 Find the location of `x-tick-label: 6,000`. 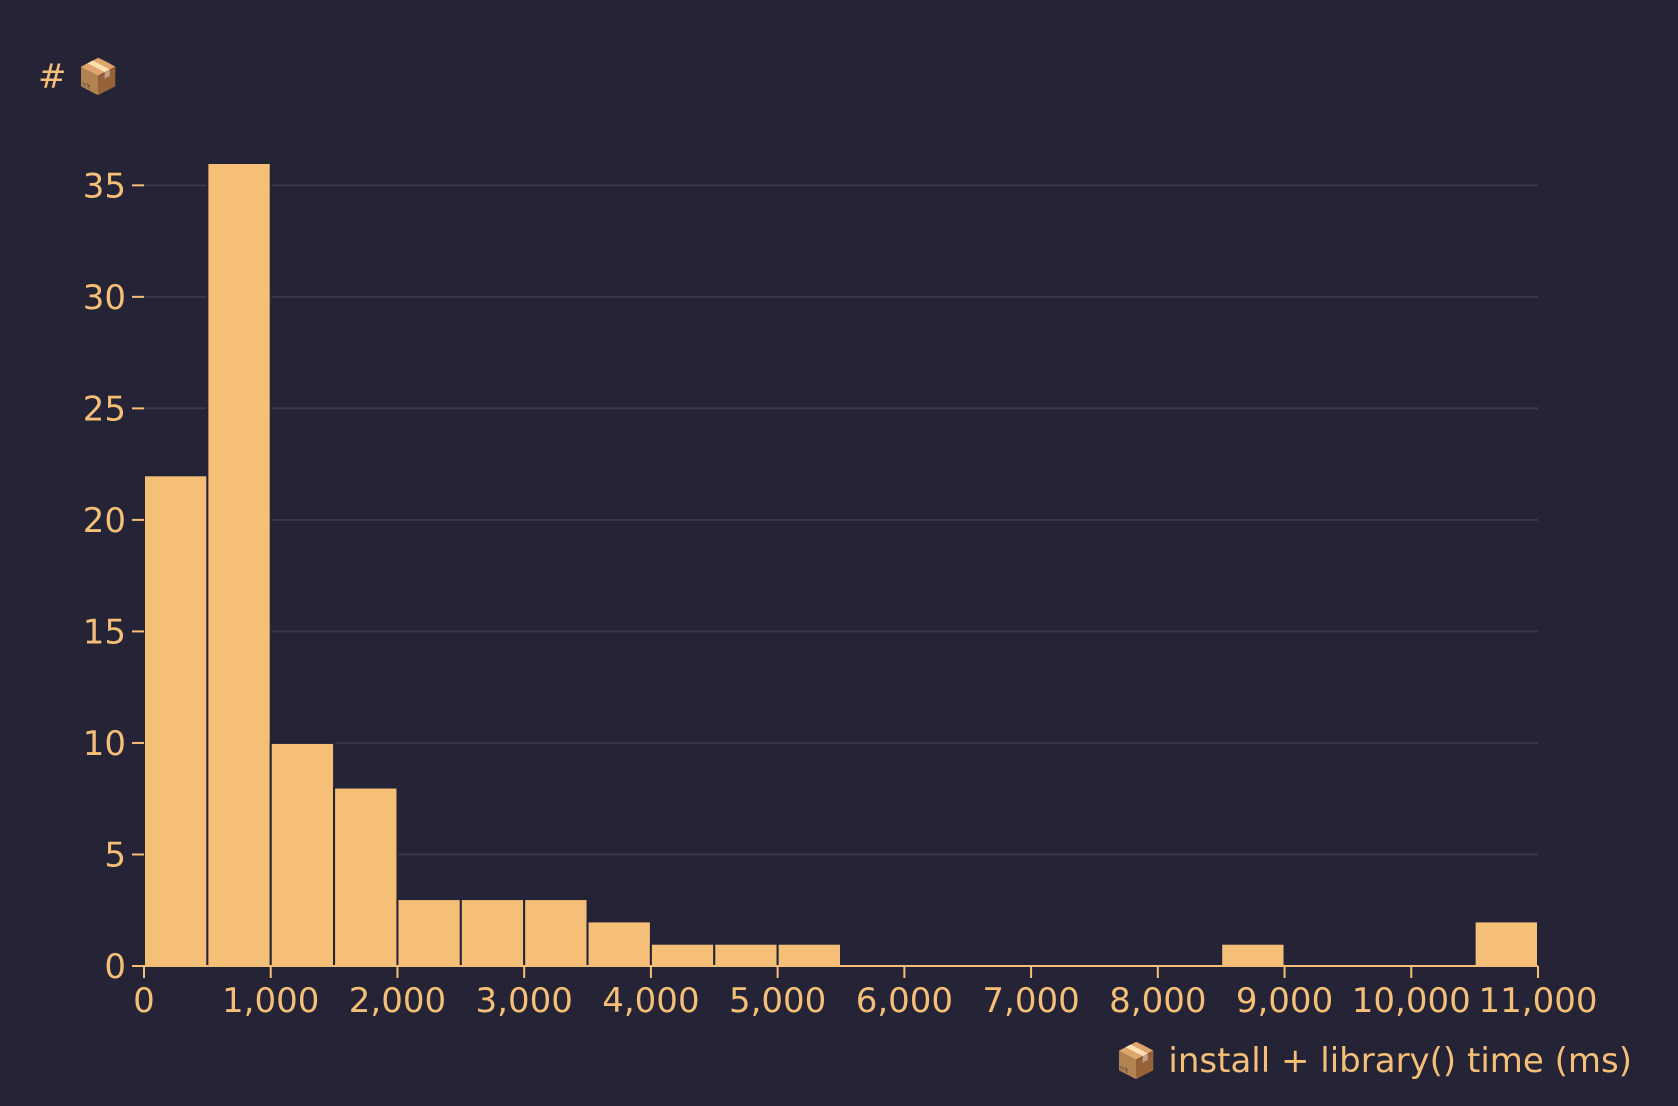

x-tick-label: 6,000 is located at coordinates (904, 1001).